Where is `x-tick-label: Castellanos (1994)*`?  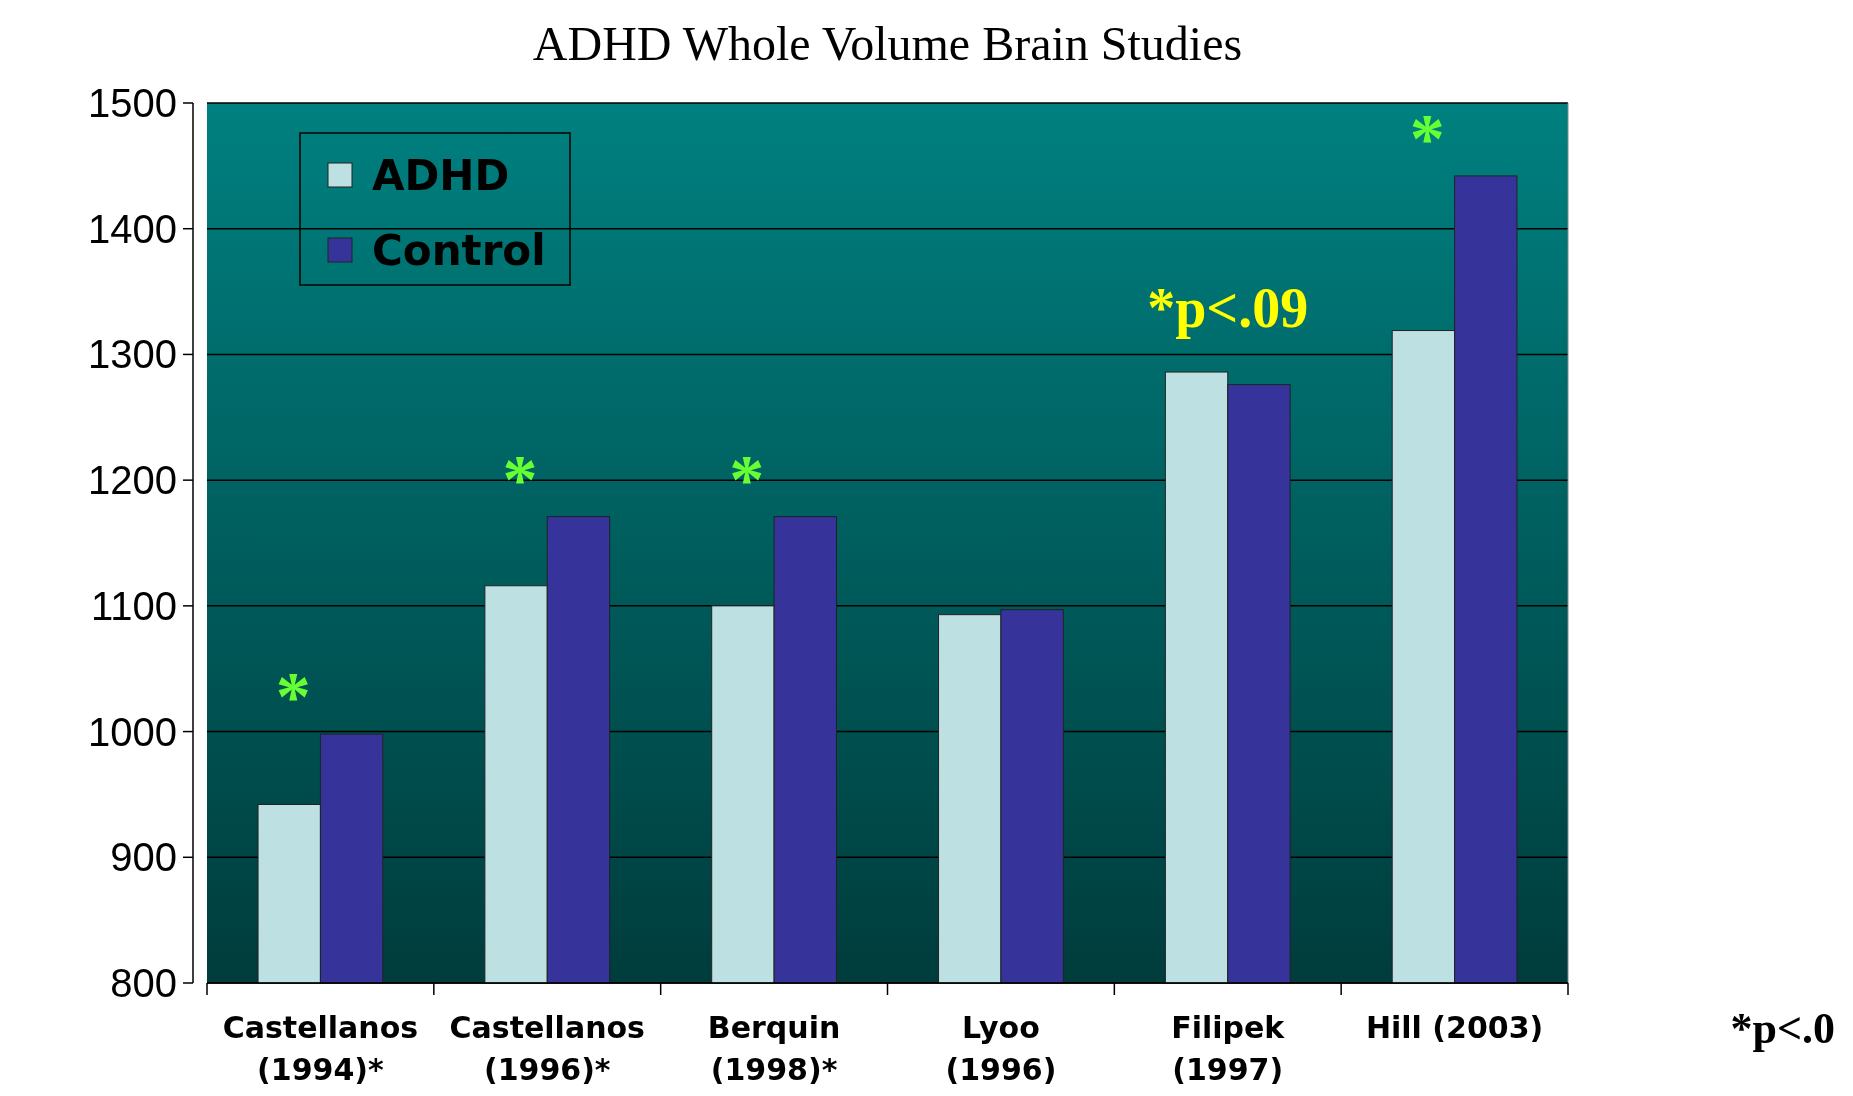 x-tick-label: Castellanos (1994)* is located at coordinates (320, 1048).